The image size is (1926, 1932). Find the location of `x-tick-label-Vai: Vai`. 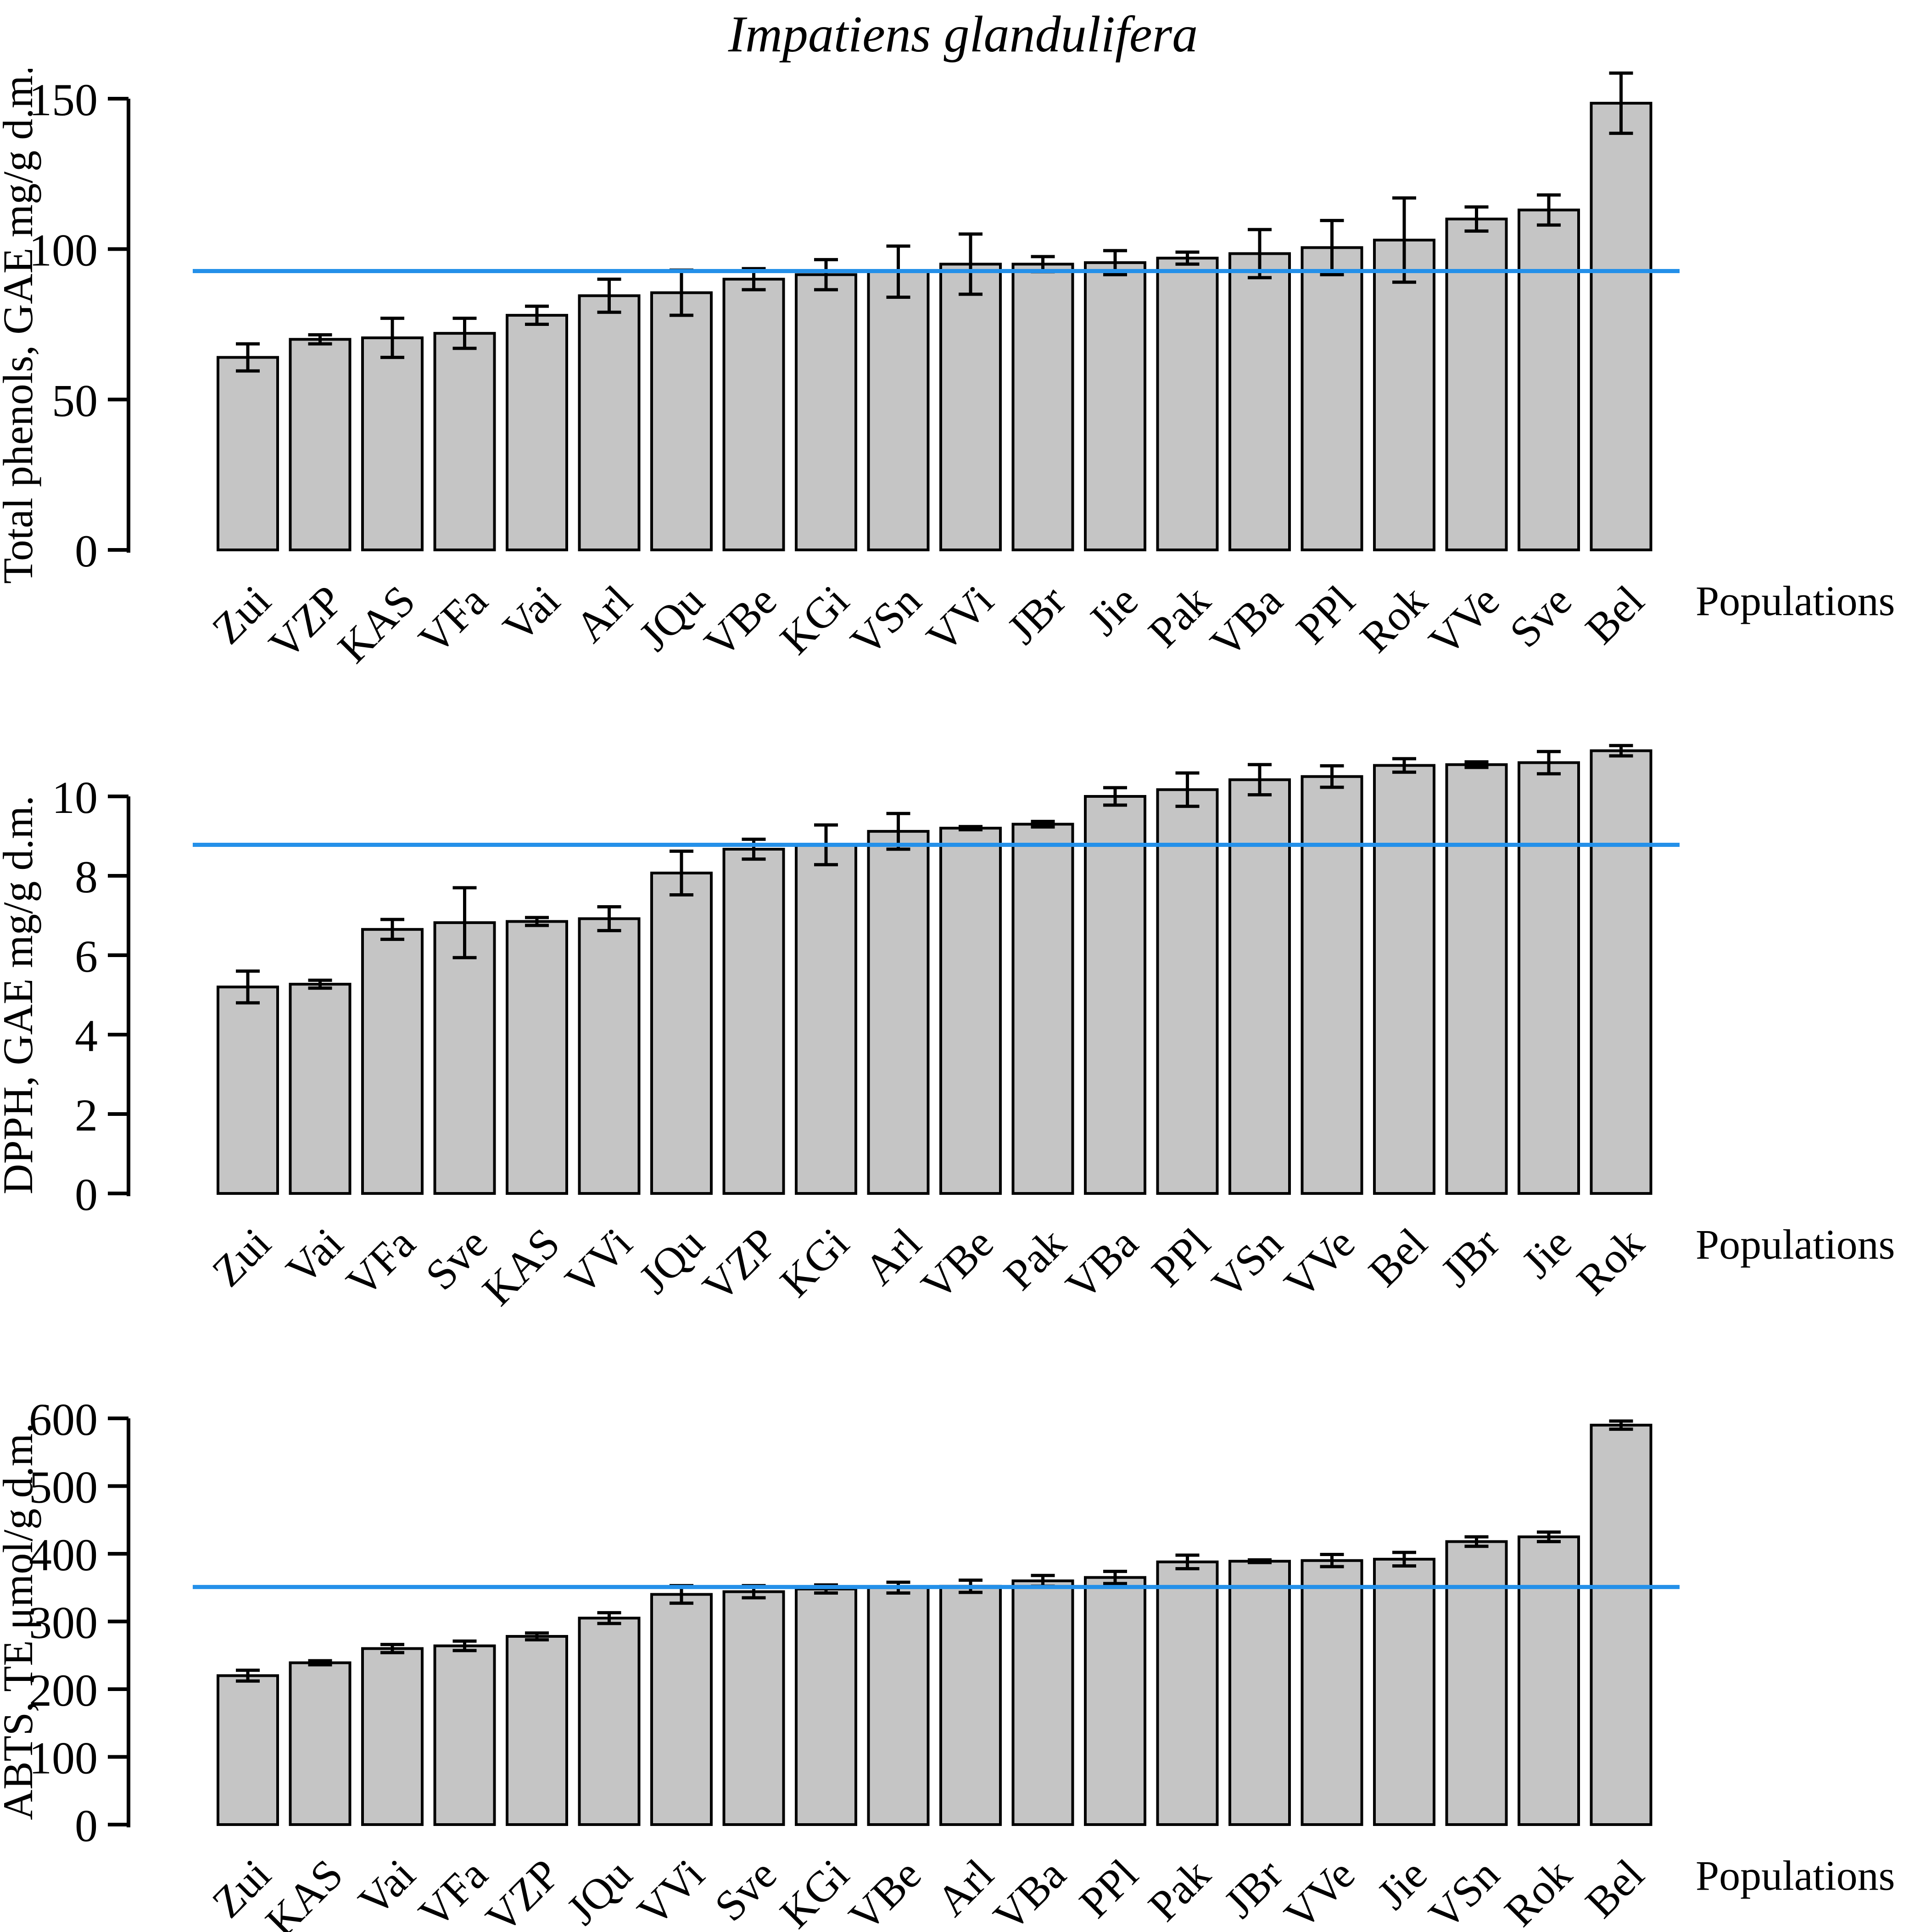

x-tick-label-Vai: Vai is located at coordinates (386, 1888).